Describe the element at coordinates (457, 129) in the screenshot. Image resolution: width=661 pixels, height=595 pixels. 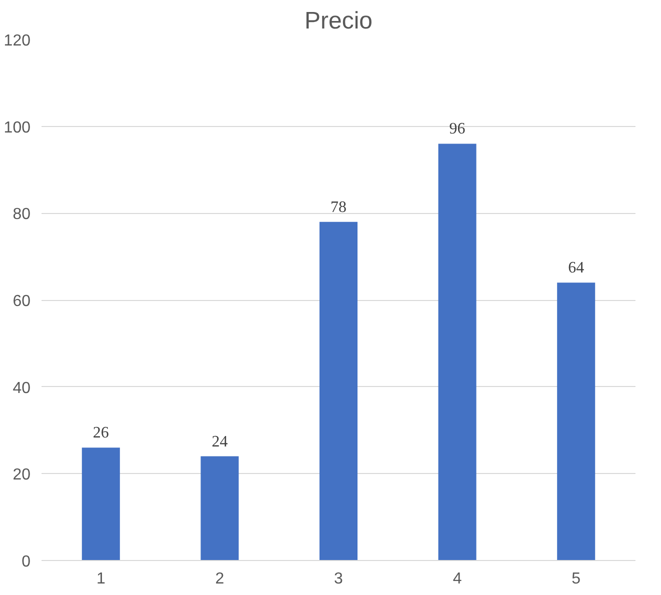
I see `data-label: 96` at that location.